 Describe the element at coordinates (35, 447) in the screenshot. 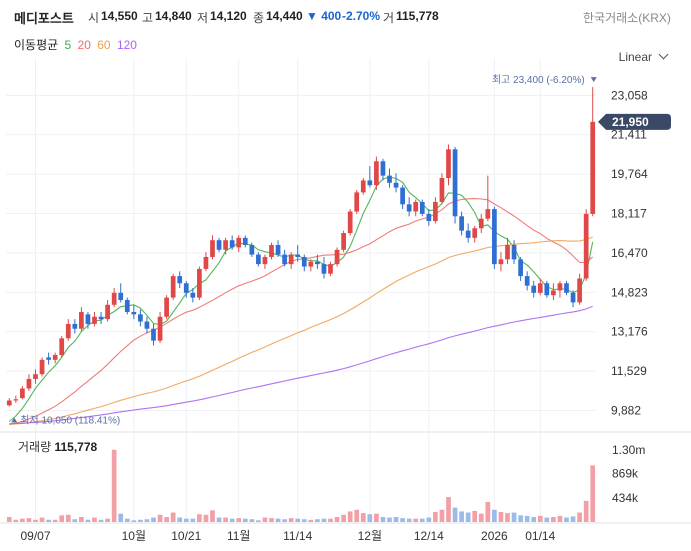

I see `volume-title-label: 거래량` at that location.